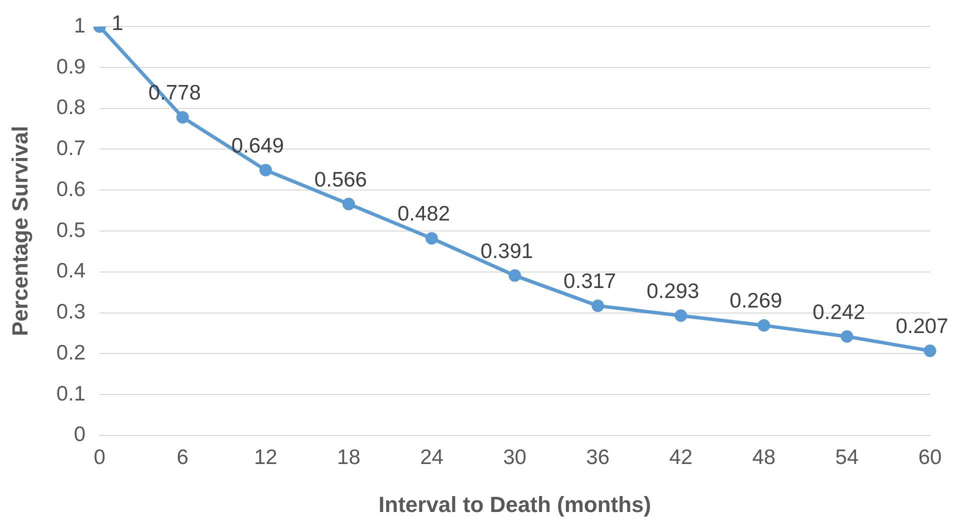 This screenshot has height=527, width=958. What do you see at coordinates (71, 66) in the screenshot?
I see `y-tick-label: 0.9` at bounding box center [71, 66].